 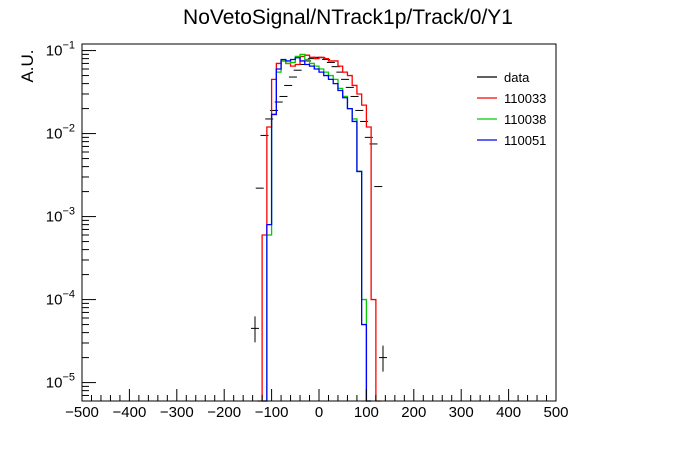 What do you see at coordinates (555, 412) in the screenshot?
I see `x-tick-label: 500` at bounding box center [555, 412].